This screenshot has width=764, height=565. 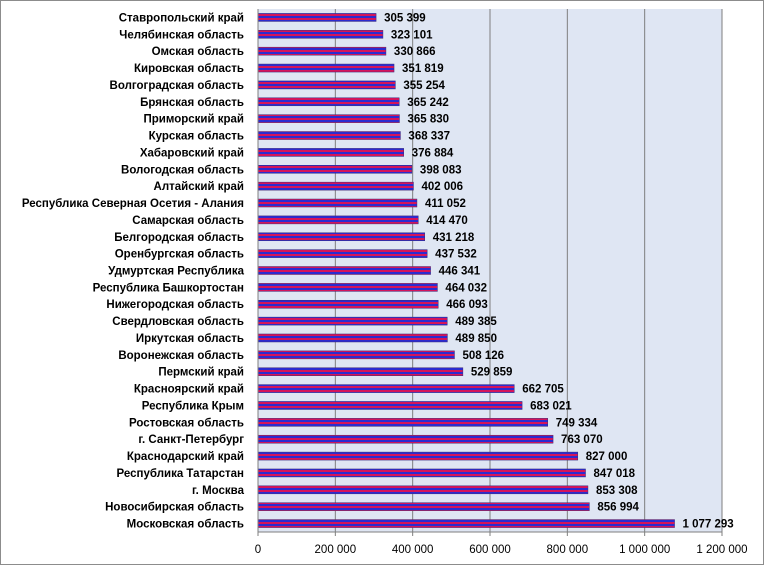 What do you see at coordinates (168, 288) in the screenshot?
I see `category-label: Республика Башкортостан` at bounding box center [168, 288].